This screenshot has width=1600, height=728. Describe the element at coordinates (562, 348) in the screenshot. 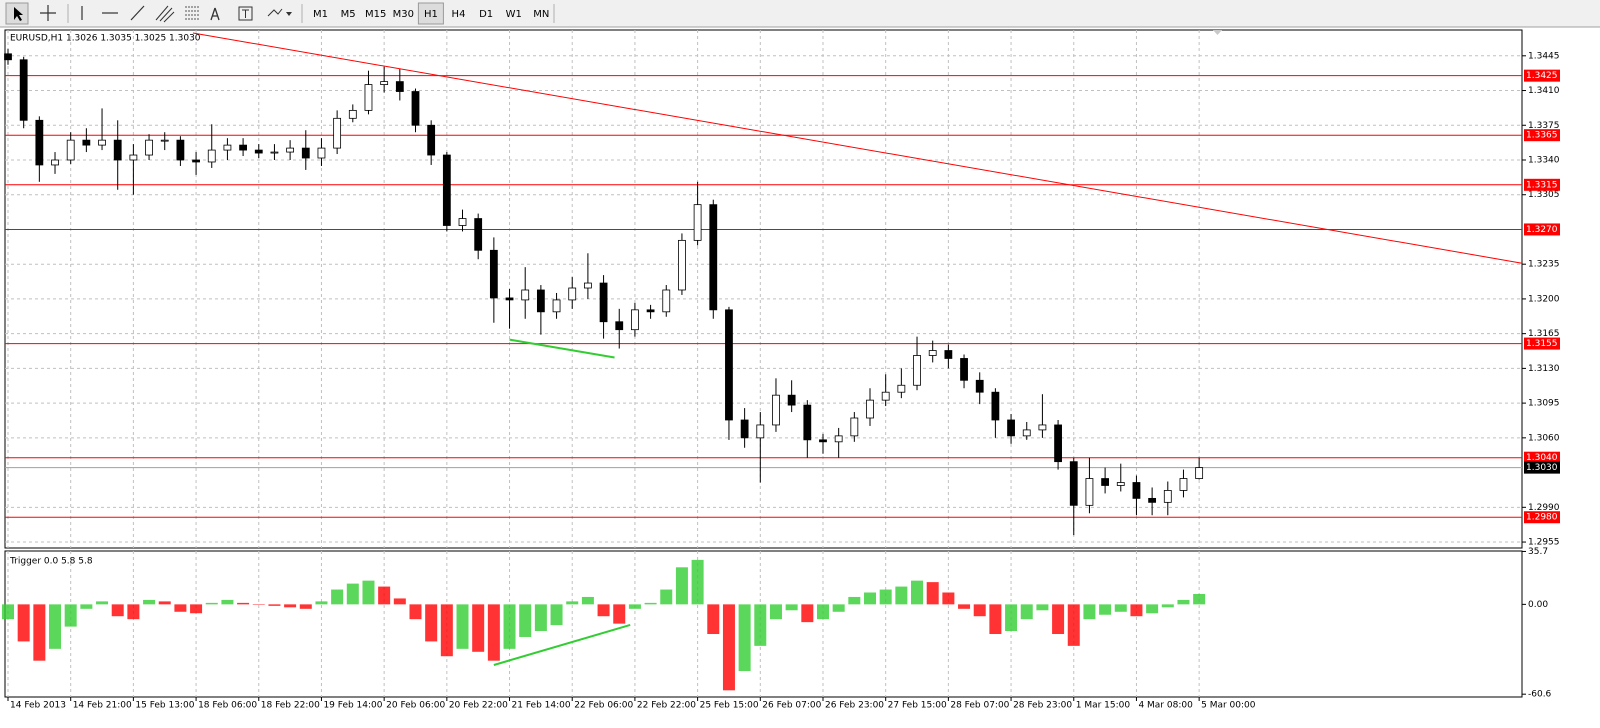

I see `trendline` at that location.